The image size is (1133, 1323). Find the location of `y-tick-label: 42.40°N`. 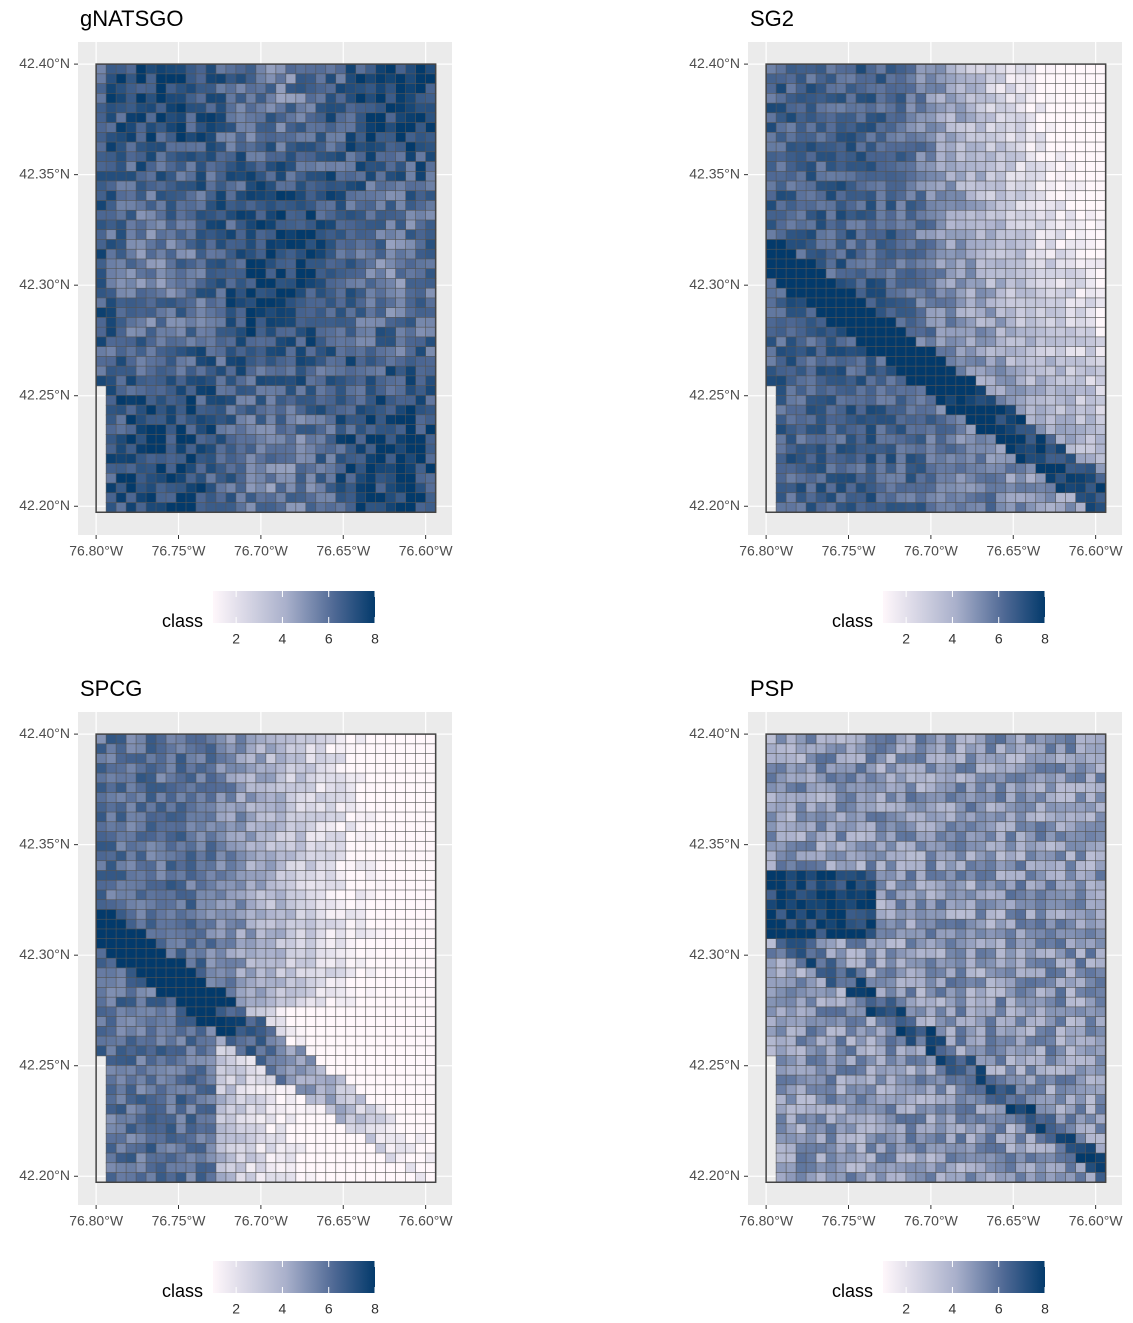

y-tick-label: 42.40°N is located at coordinates (714, 733).